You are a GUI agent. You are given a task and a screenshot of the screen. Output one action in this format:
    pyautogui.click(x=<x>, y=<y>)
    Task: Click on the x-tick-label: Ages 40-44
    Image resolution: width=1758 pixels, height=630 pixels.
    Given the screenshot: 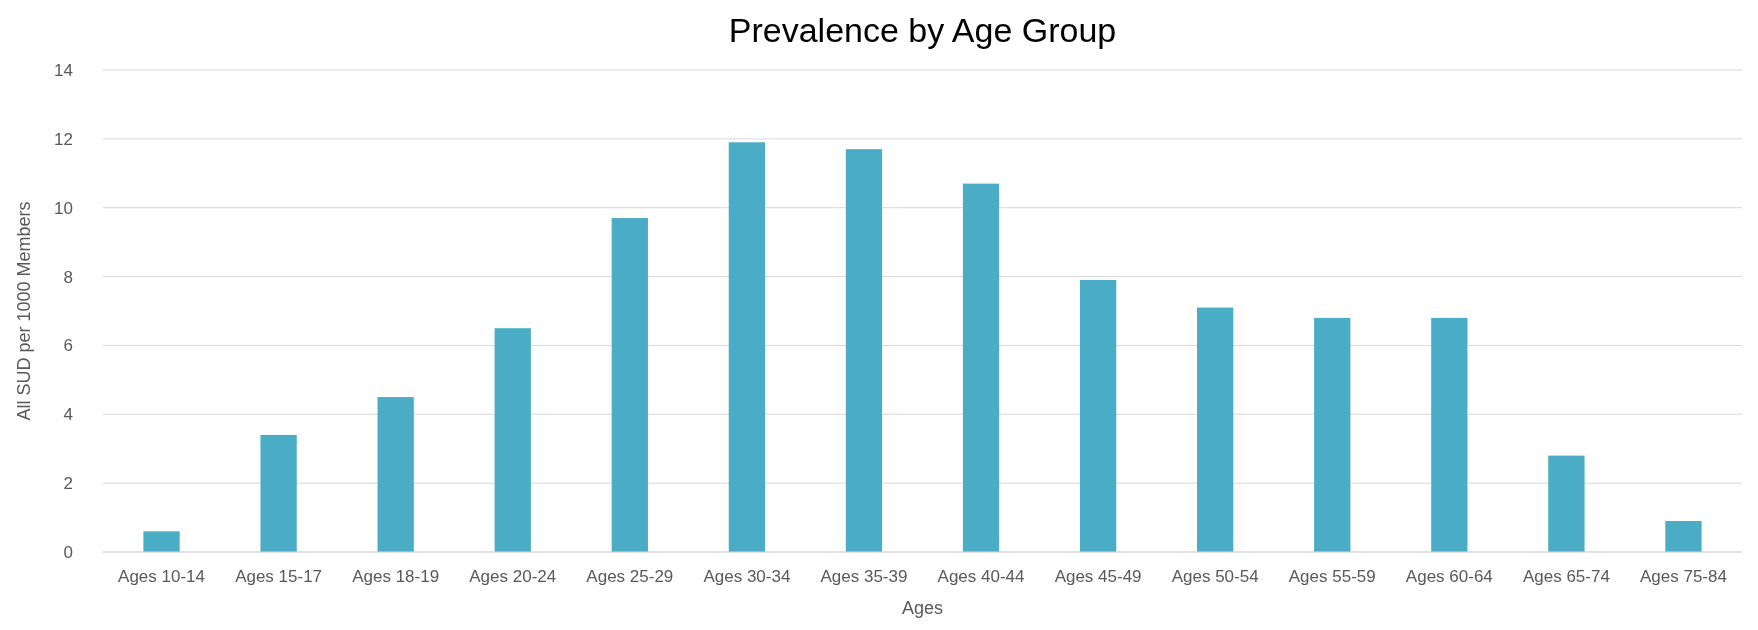 What is the action you would take?
    pyautogui.click(x=981, y=576)
    